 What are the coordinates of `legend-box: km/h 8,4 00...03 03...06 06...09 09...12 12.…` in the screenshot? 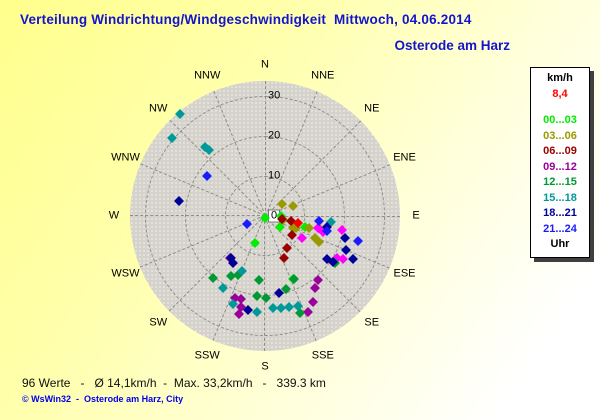 It's located at (560, 162).